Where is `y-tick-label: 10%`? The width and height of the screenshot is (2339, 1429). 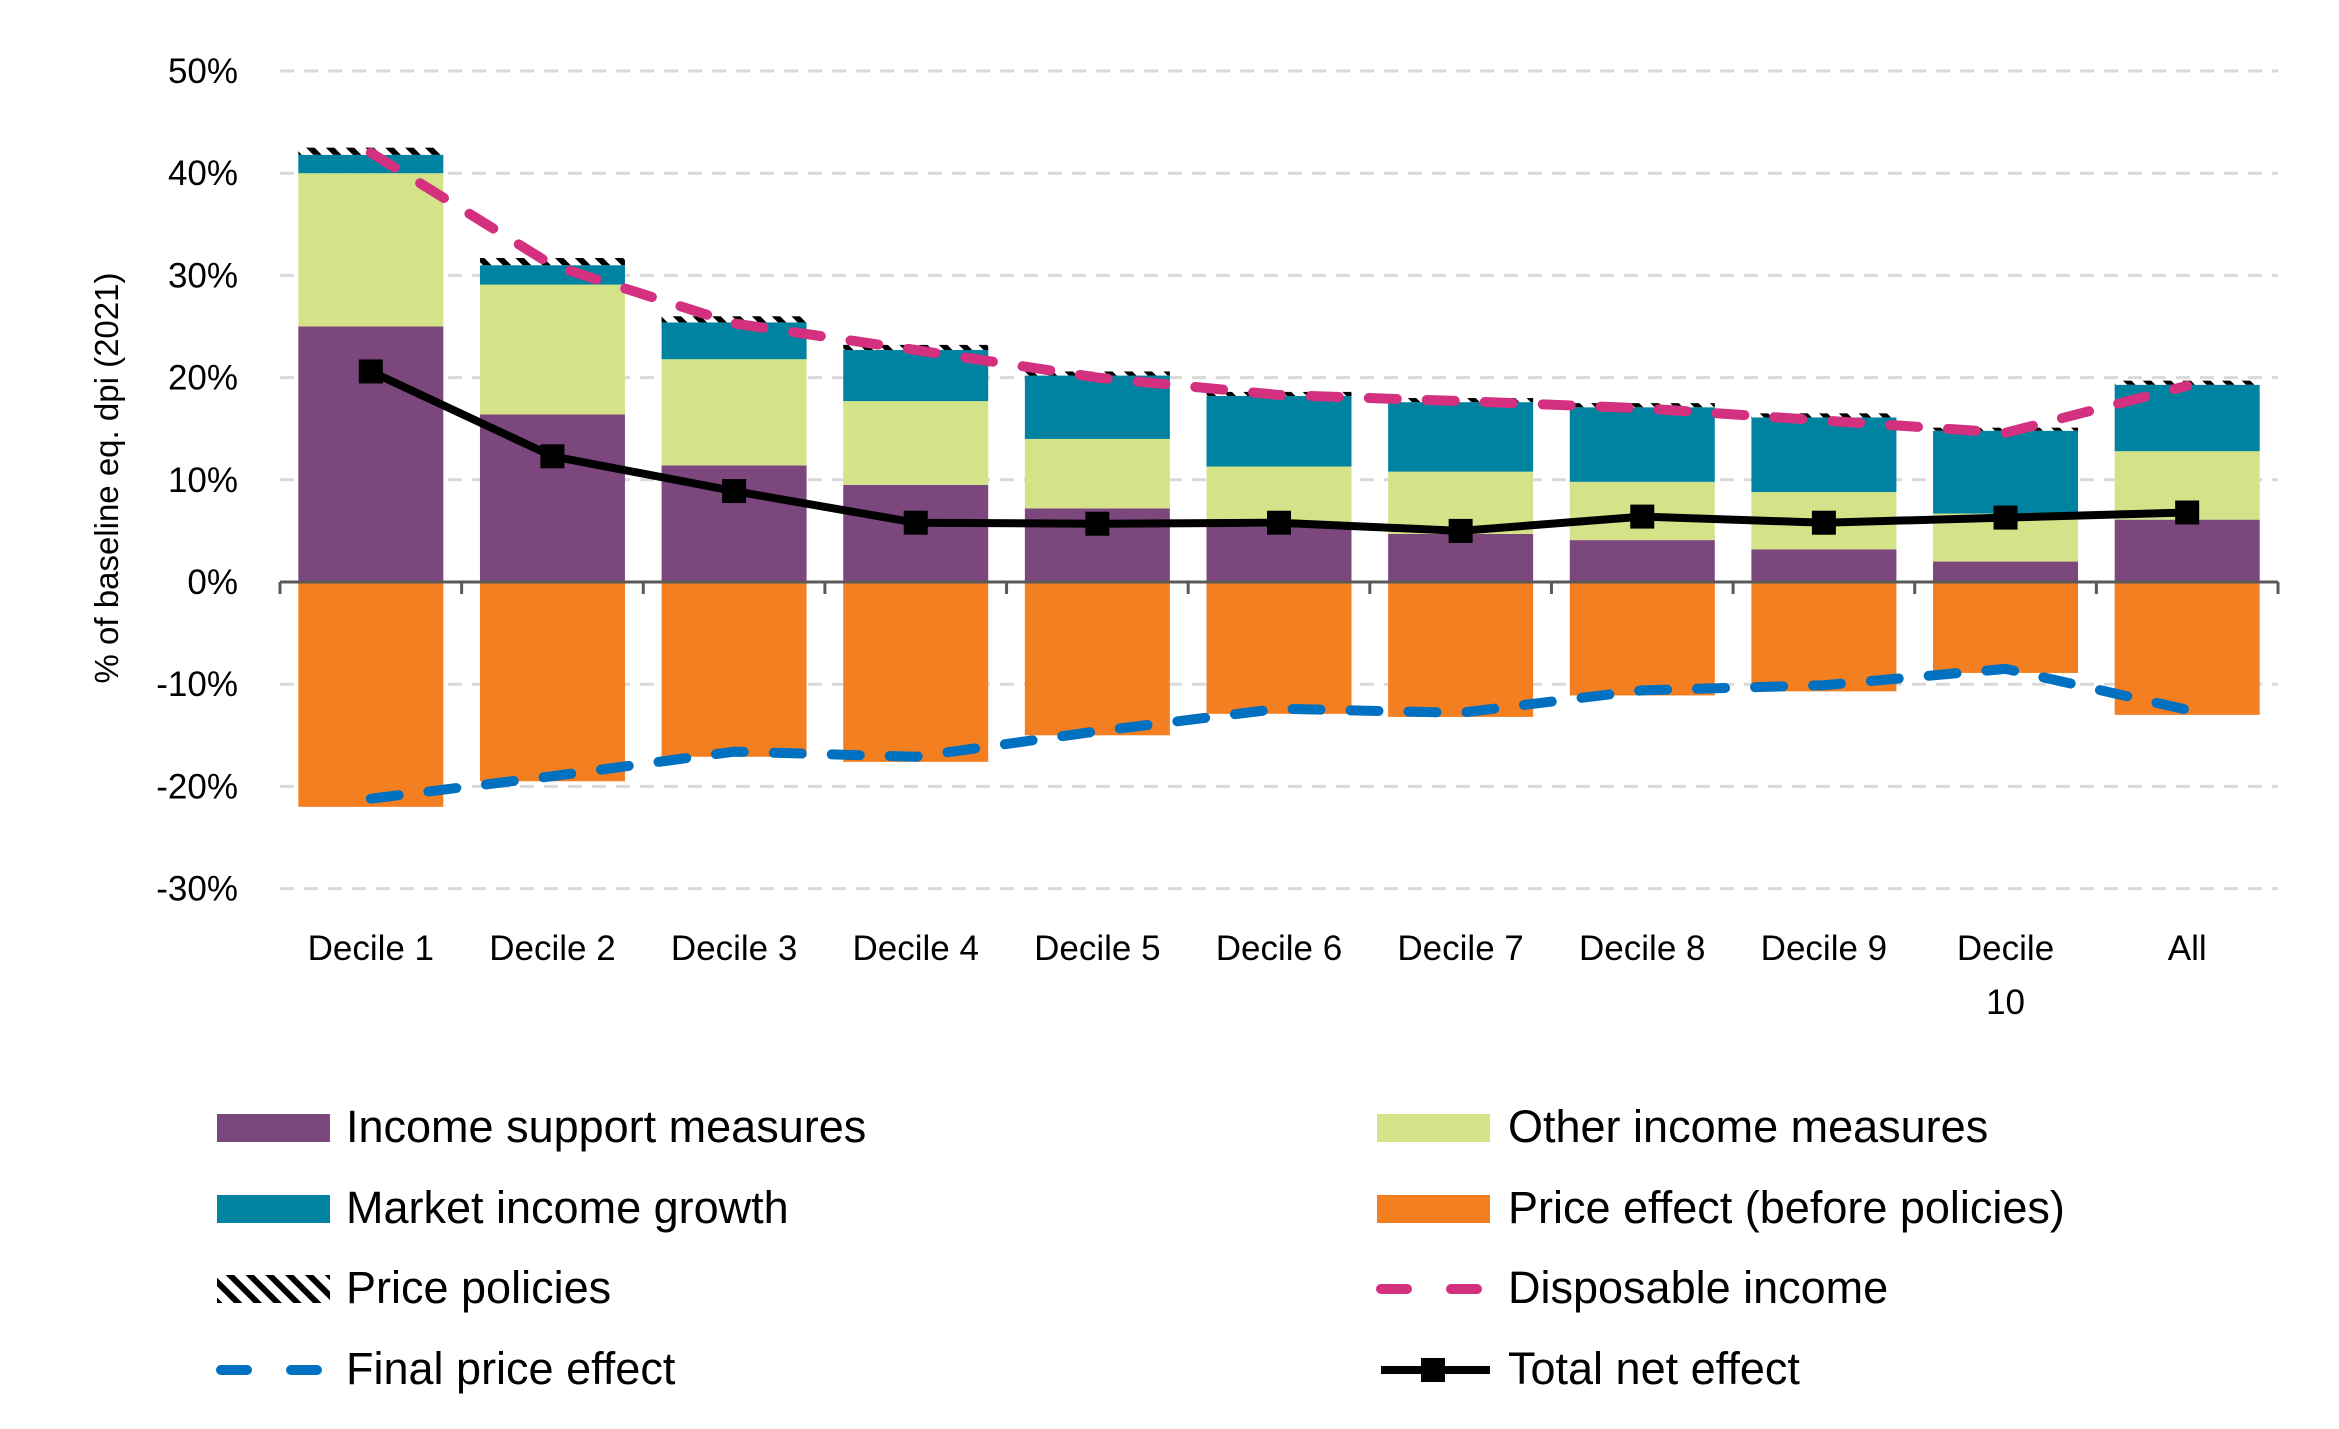 y-tick-label: 10% is located at coordinates (203, 480).